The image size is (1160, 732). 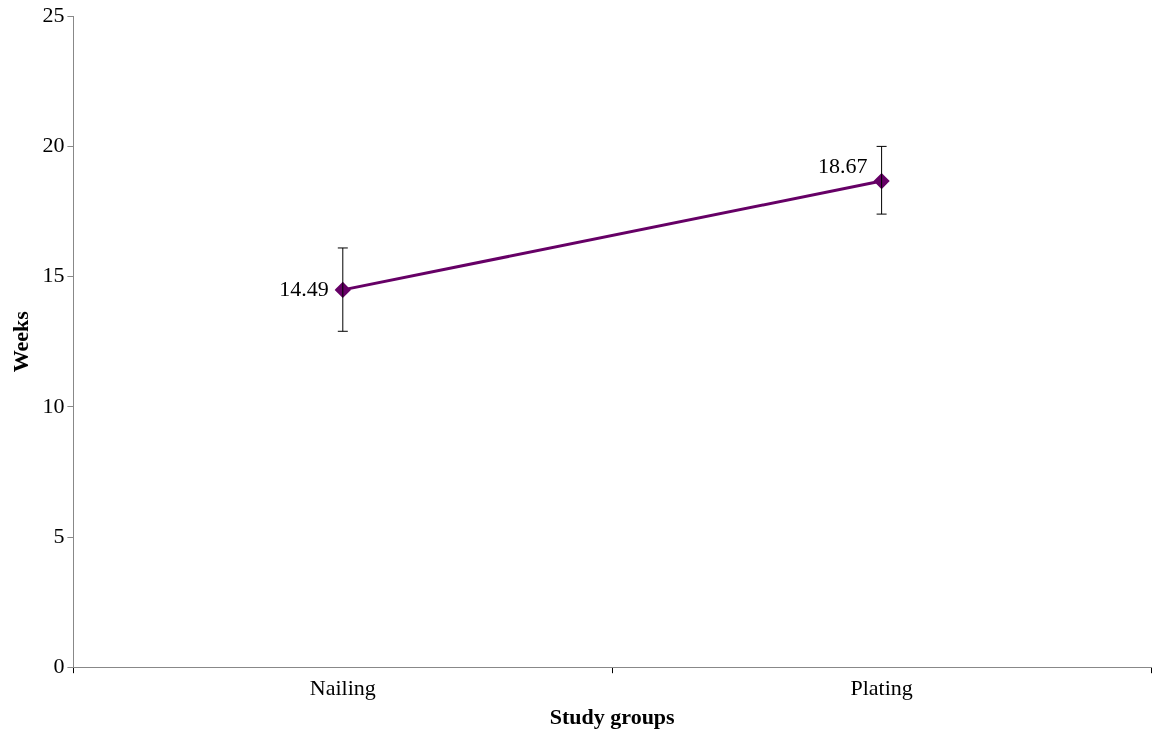 I want to click on y-tick-label: 5, so click(x=59, y=535).